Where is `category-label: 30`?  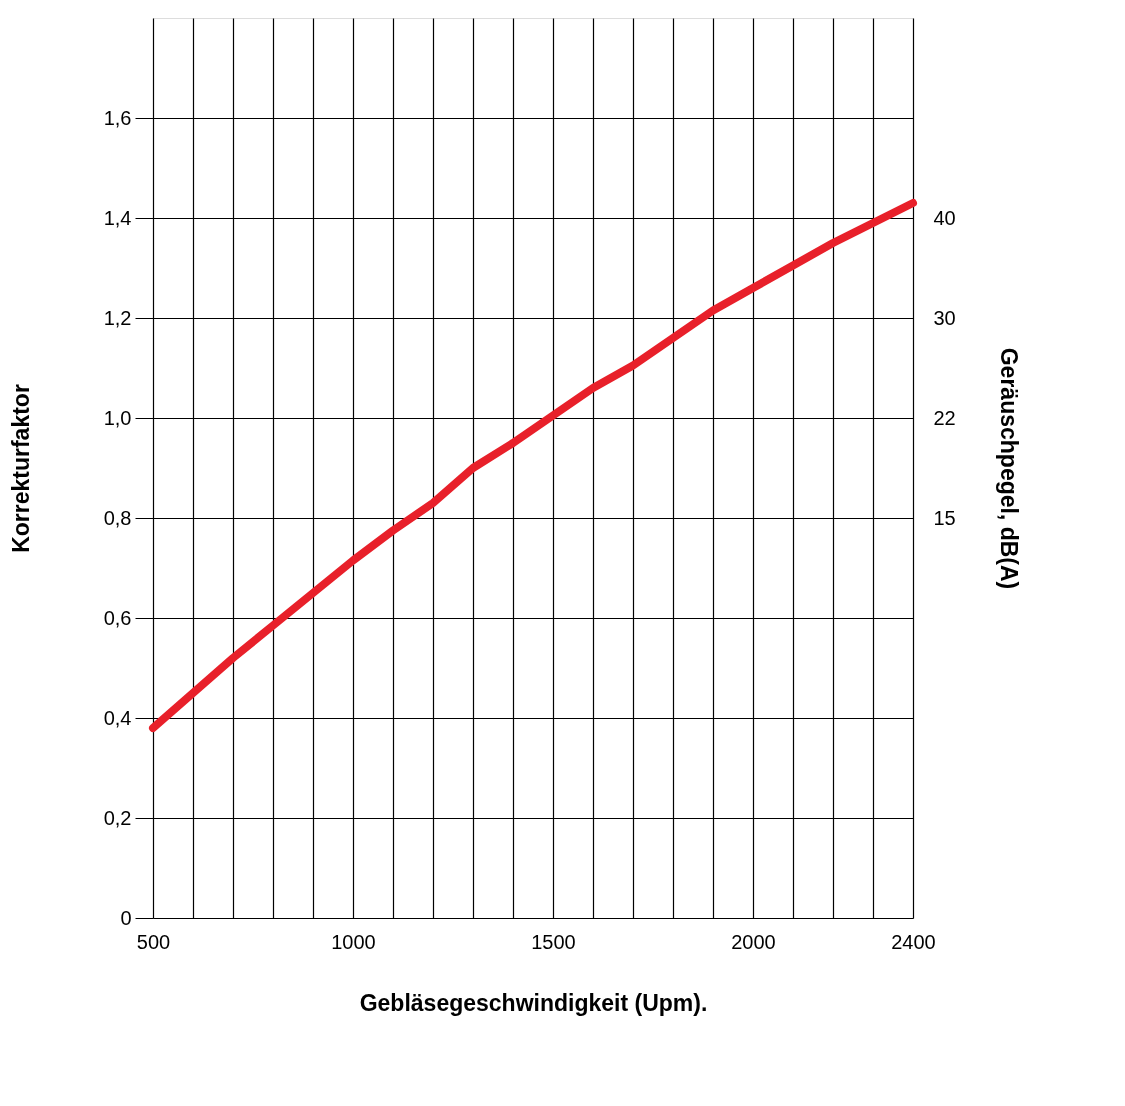 category-label: 30 is located at coordinates (944, 317).